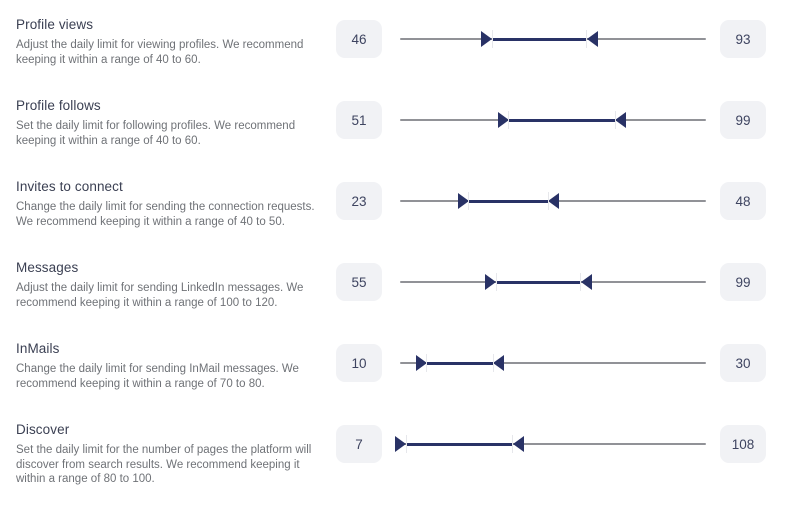 This screenshot has width=796, height=511. I want to click on limit-controls: 10 30, so click(551, 363).